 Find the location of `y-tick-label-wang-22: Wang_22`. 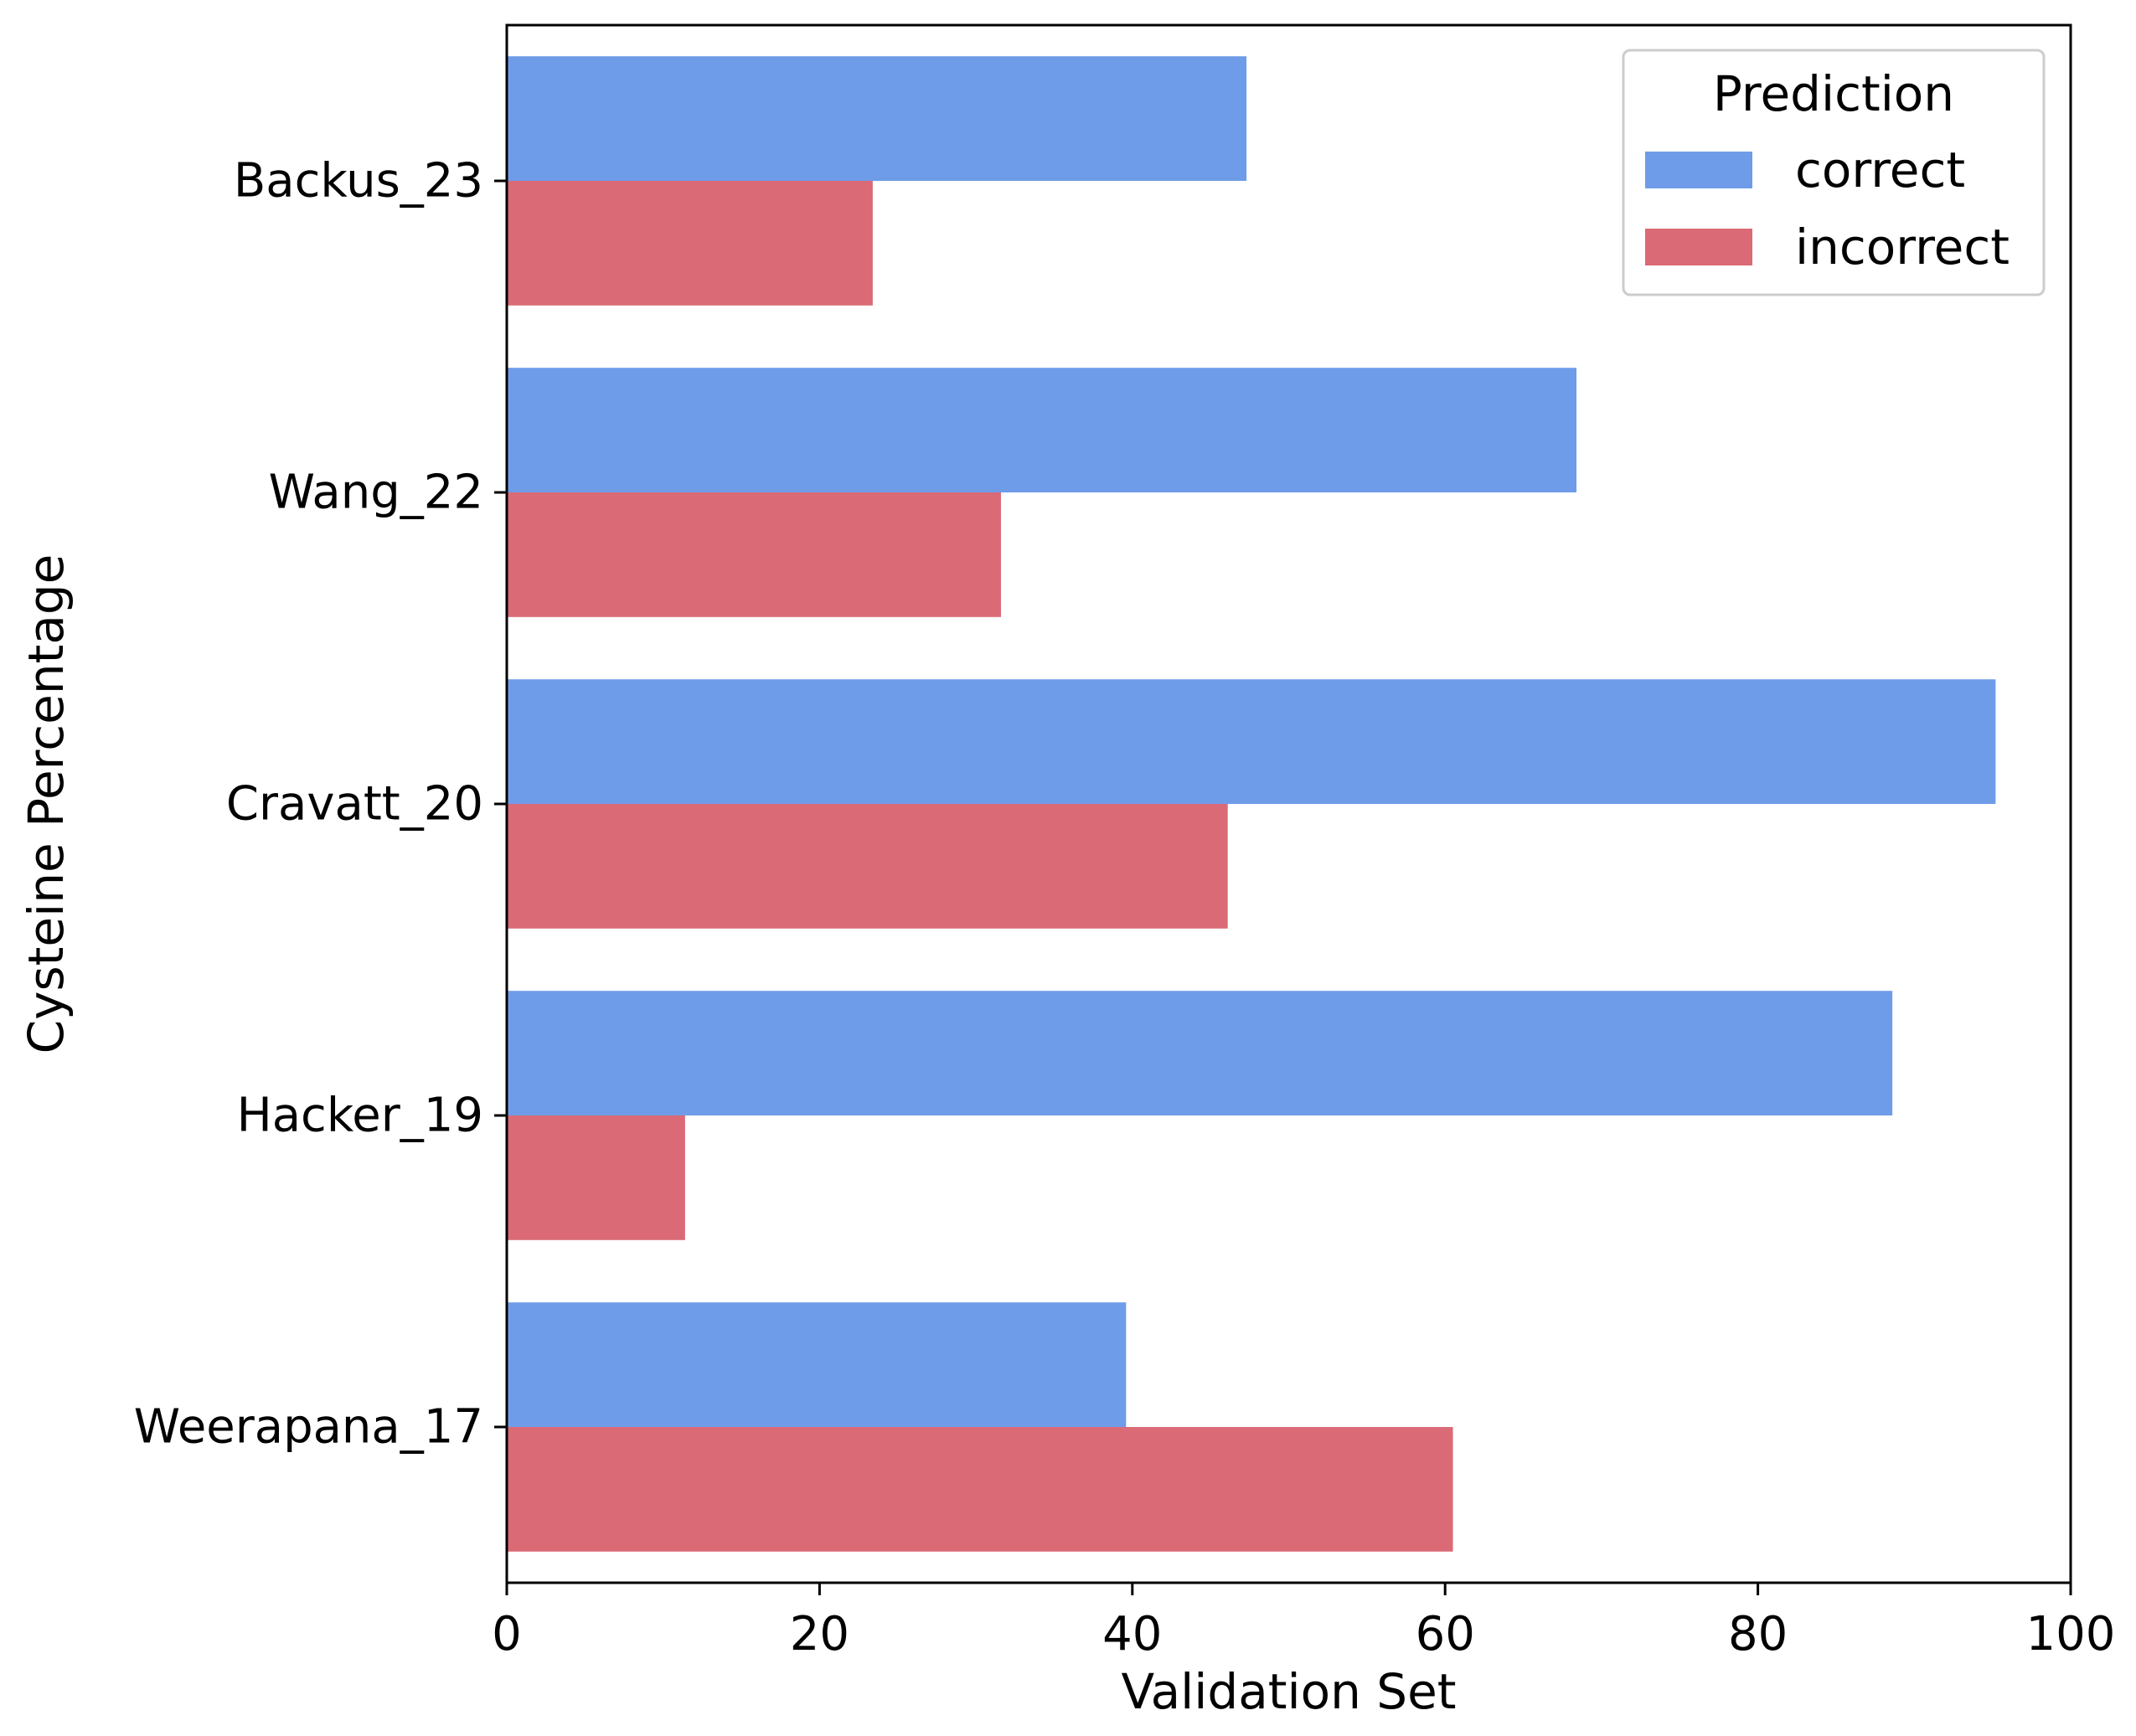

y-tick-label-wang-22: Wang_22 is located at coordinates (376, 493).